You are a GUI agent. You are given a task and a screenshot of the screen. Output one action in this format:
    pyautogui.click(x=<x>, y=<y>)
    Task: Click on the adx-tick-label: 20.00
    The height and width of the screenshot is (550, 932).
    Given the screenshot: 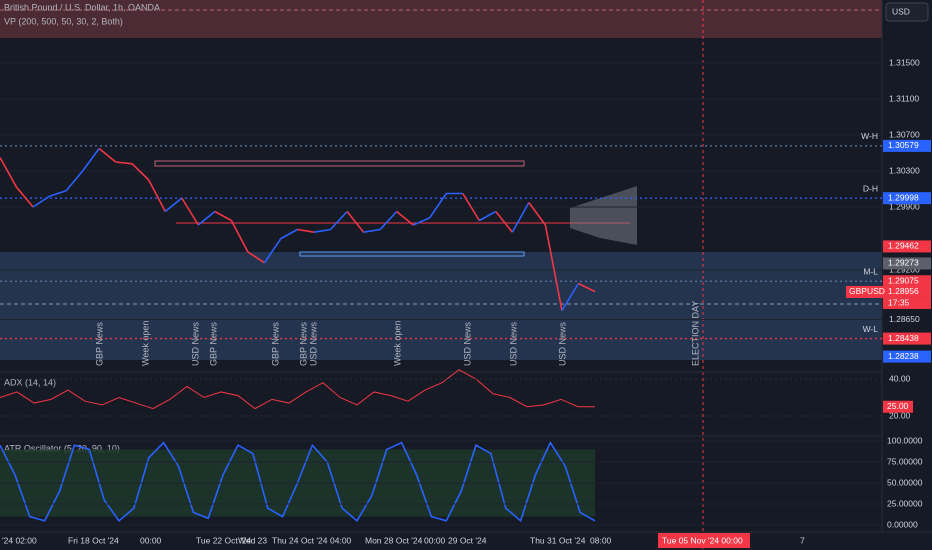 What is the action you would take?
    pyautogui.click(x=900, y=415)
    